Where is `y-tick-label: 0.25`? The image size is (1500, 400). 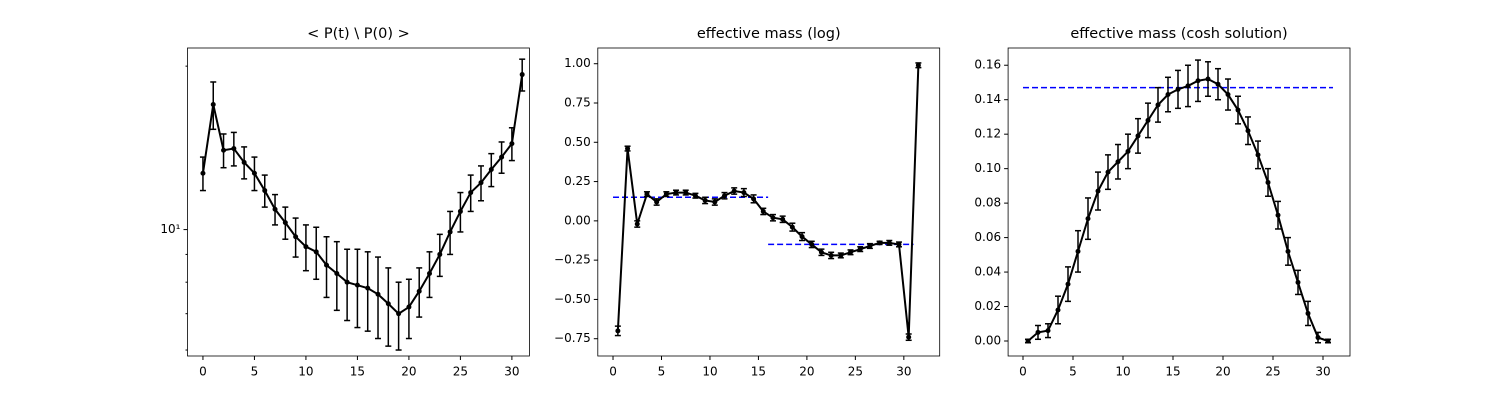
y-tick-label: 0.25 is located at coordinates (577, 181).